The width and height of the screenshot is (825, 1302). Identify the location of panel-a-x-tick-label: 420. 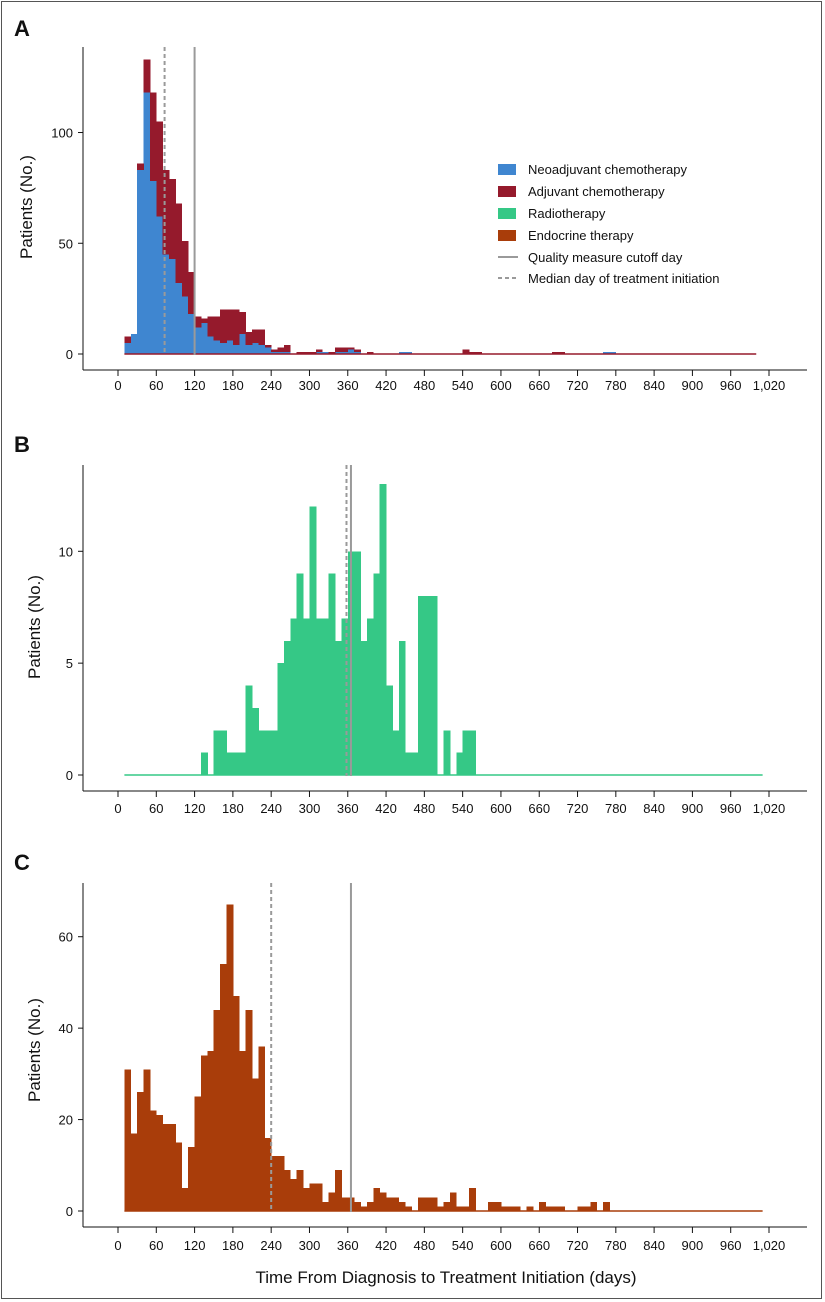
(386, 385).